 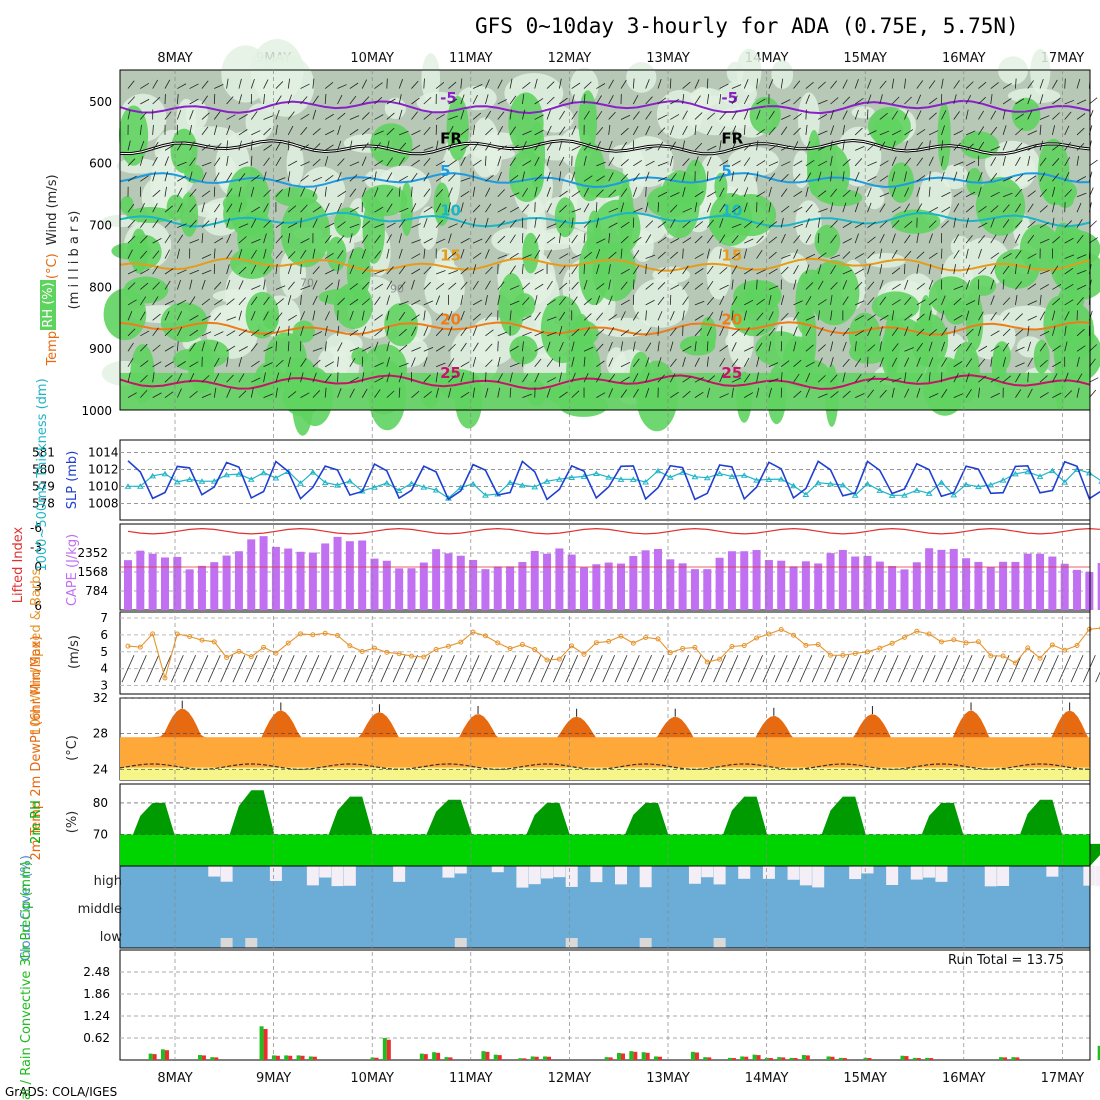 What do you see at coordinates (100, 909) in the screenshot?
I see `cloud-level-label: middle` at bounding box center [100, 909].